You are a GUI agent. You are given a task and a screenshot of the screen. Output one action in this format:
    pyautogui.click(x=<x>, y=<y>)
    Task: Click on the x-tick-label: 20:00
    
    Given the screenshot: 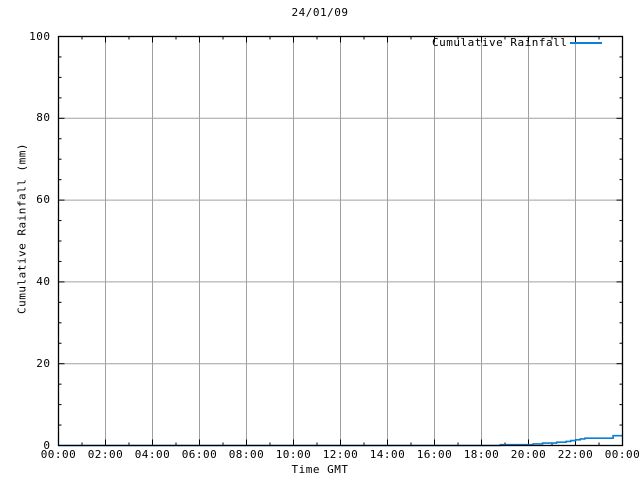 What is the action you would take?
    pyautogui.click(x=528, y=454)
    